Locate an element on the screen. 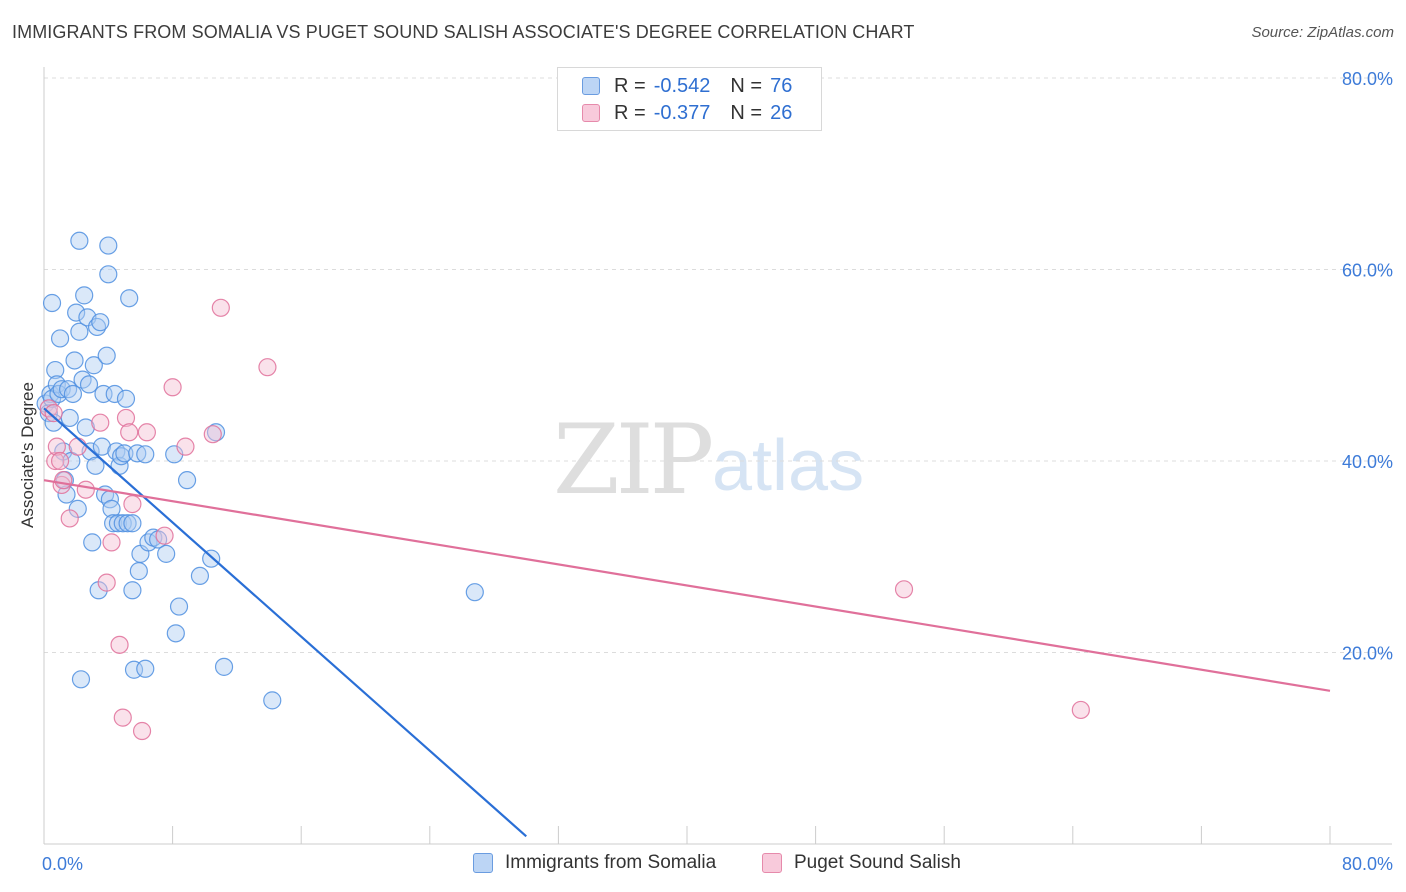 Image resolution: width=1406 pixels, height=892 pixels. x-tick-label: 0.0% is located at coordinates (62, 864).